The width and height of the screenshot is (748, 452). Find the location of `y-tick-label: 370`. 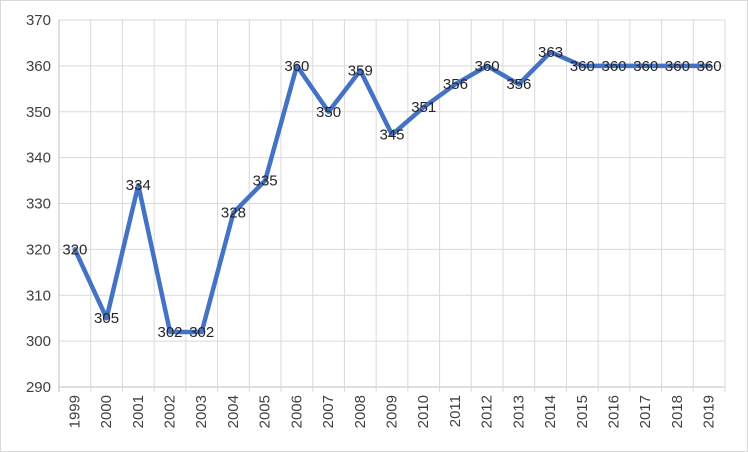

y-tick-label: 370 is located at coordinates (38, 20).